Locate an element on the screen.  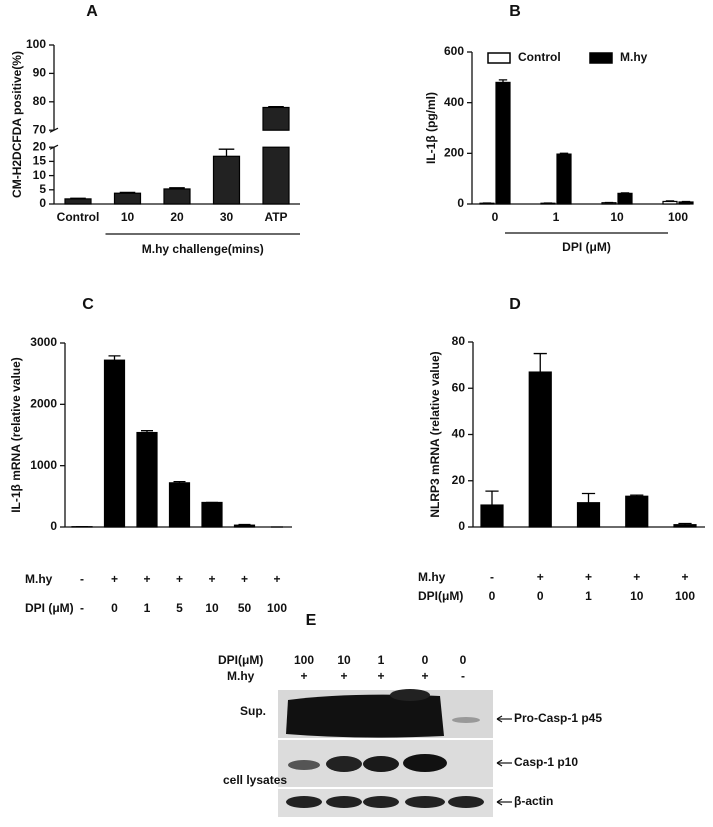
section-label: Sup. is located at coordinates (253, 711).